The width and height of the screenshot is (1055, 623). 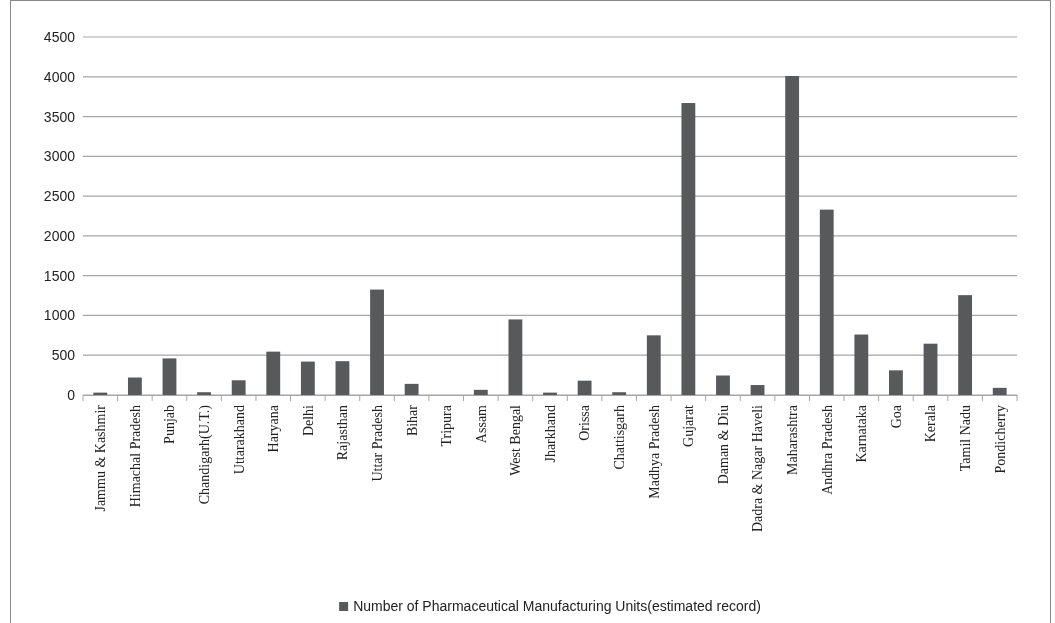 What do you see at coordinates (71, 394) in the screenshot?
I see `y-tick-label: 0` at bounding box center [71, 394].